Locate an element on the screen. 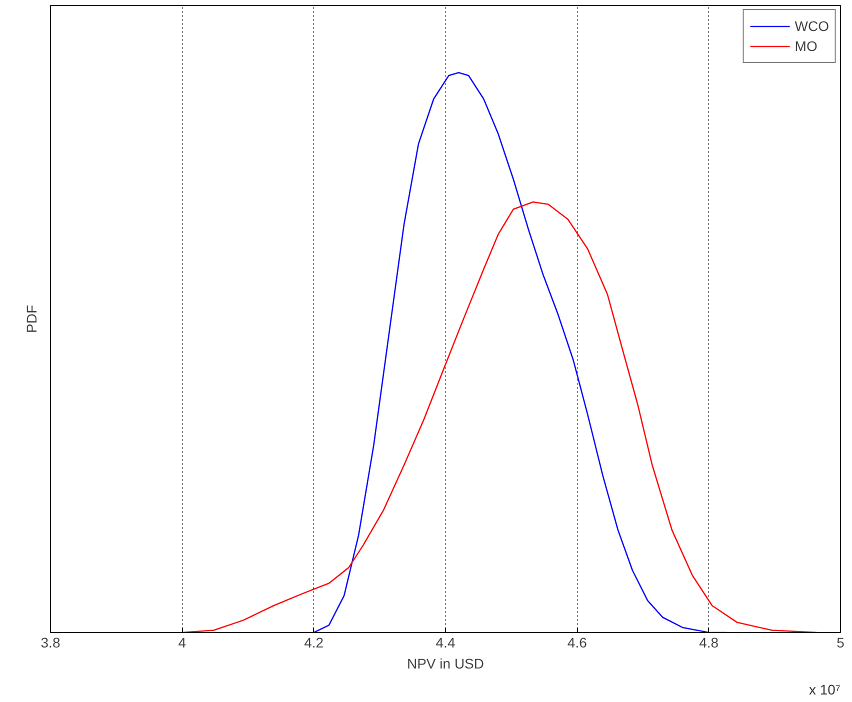 This screenshot has height=702, width=852. legend-label: WCO is located at coordinates (811, 26).